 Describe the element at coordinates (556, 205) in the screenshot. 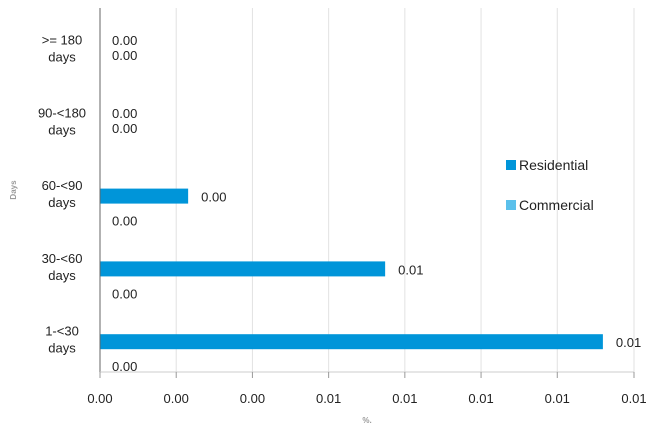

I see `legend-label: Commercial` at that location.